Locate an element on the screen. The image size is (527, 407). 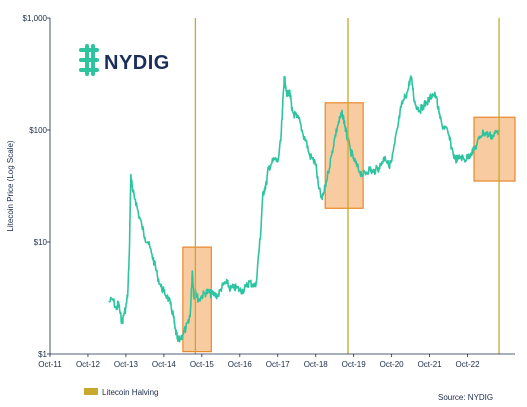
x-tick-label-5: Oct-15 is located at coordinates (202, 364).